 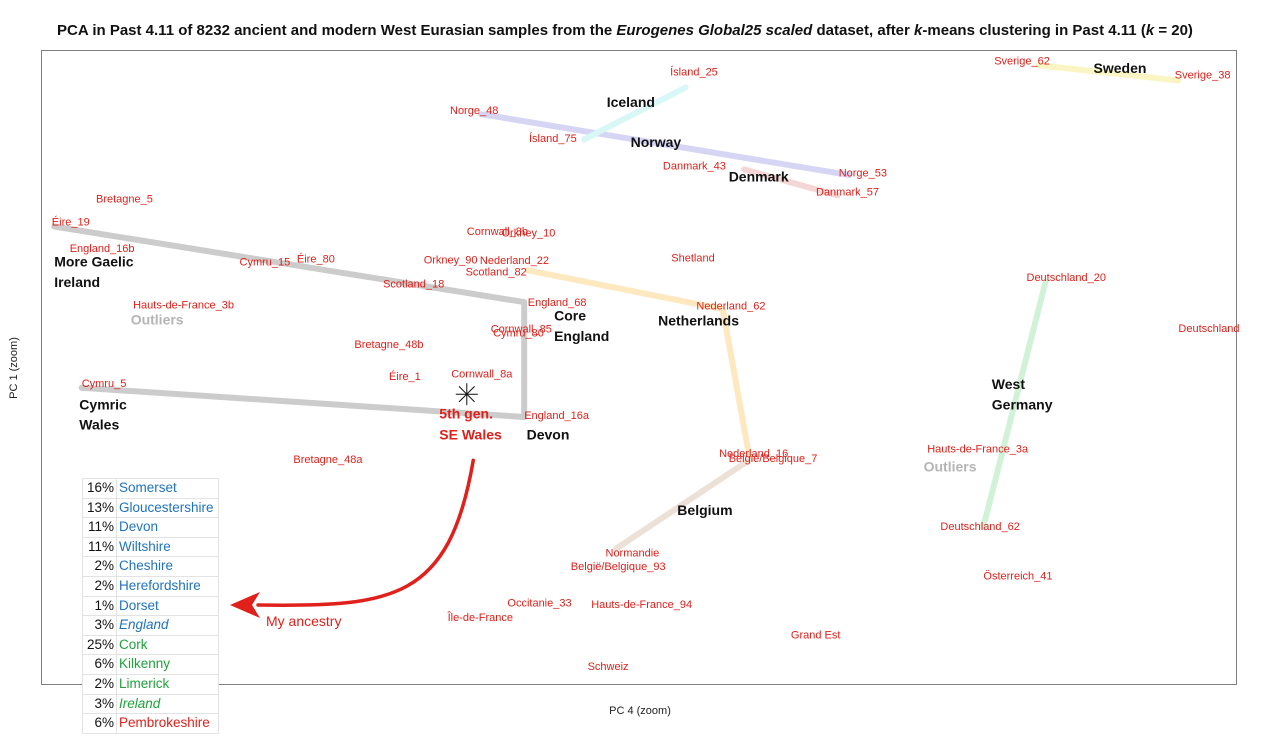 What do you see at coordinates (656, 142) in the screenshot?
I see `cluster-label-norway: Norway` at bounding box center [656, 142].